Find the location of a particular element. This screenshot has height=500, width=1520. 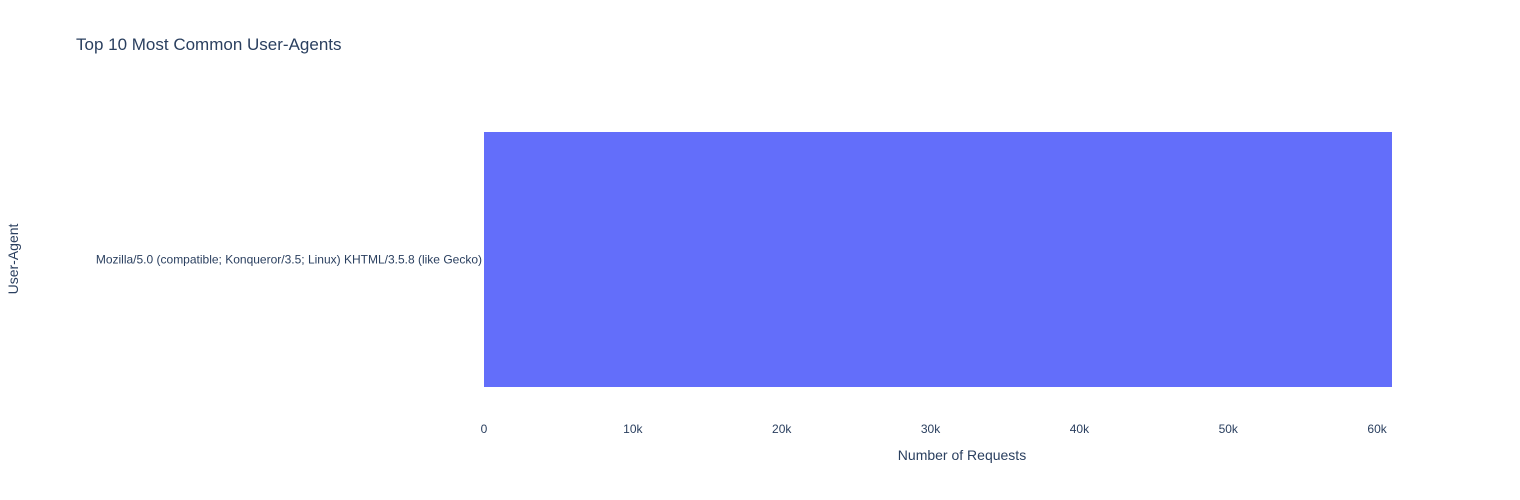

x-tick-label-0: 0 is located at coordinates (484, 429).